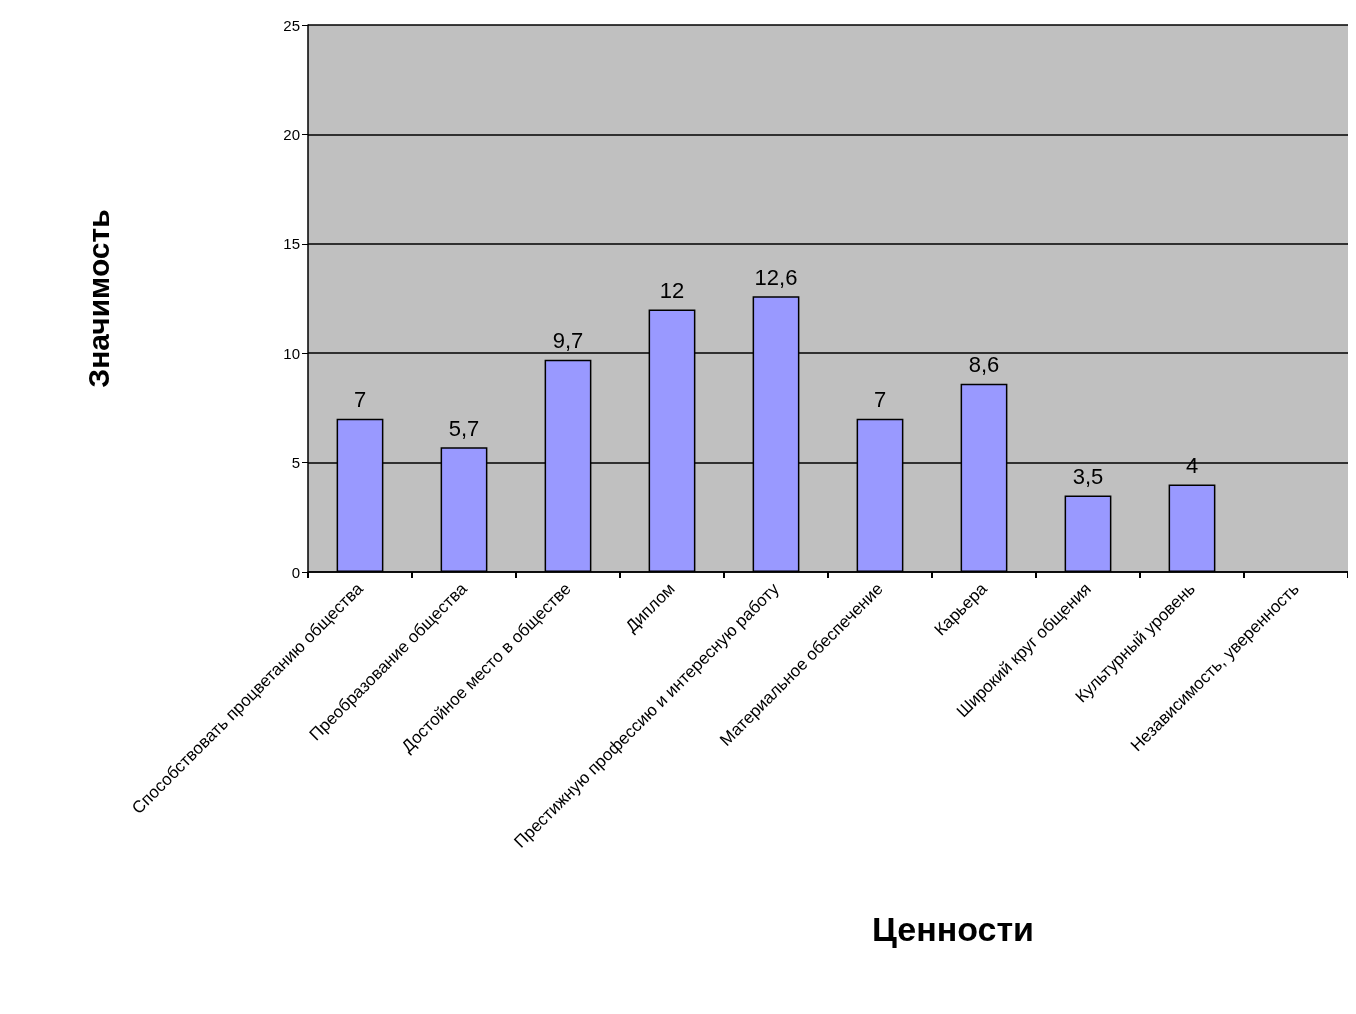 This screenshot has width=1356, height=1014. I want to click on y-tick-label: 15, so click(291, 244).